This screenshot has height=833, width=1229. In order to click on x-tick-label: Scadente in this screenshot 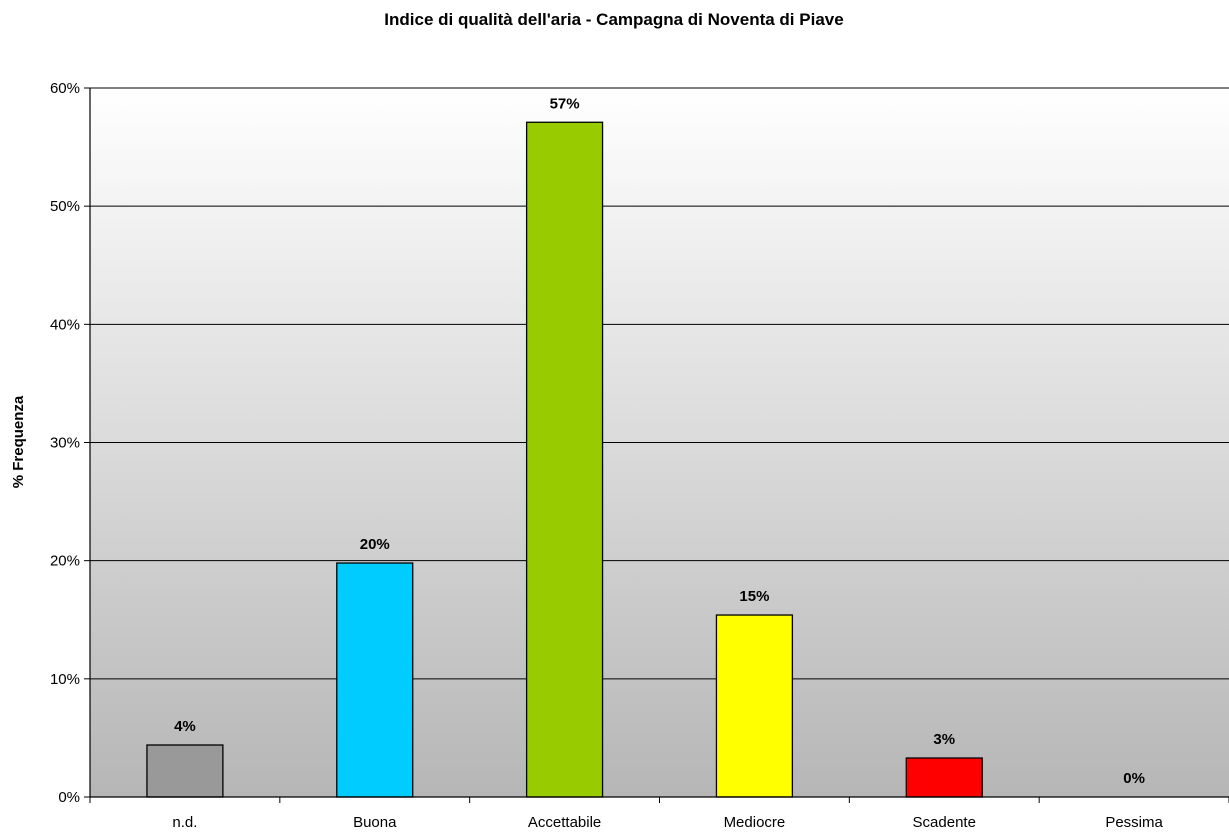, I will do `click(944, 822)`.